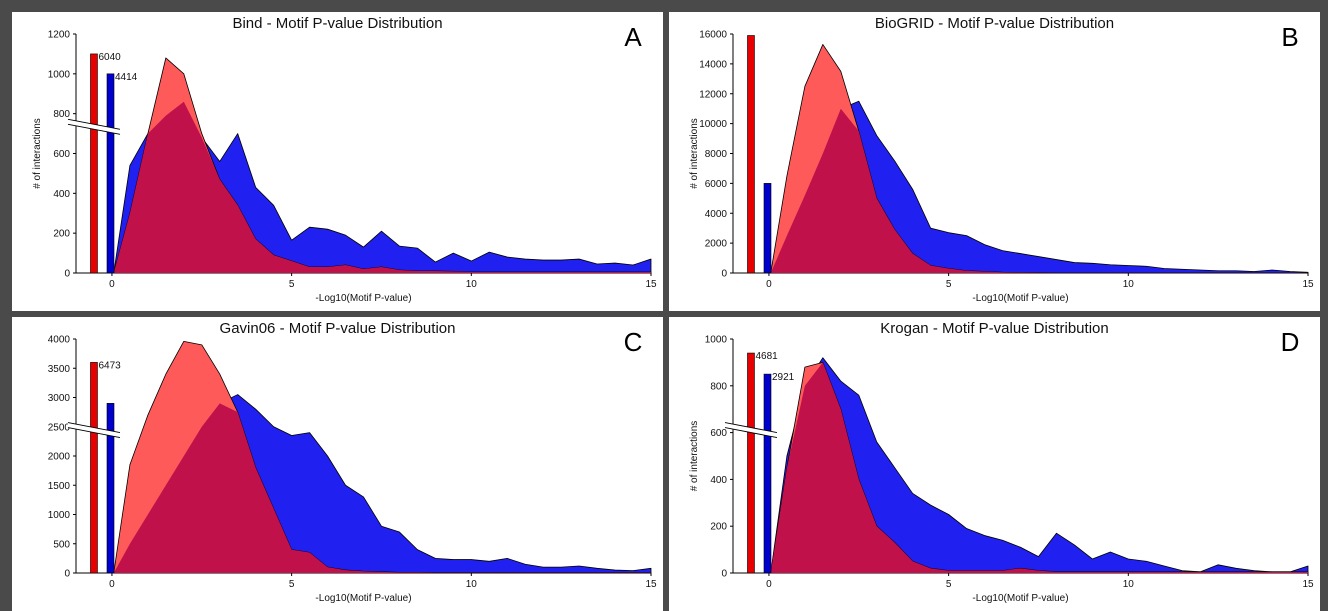 The width and height of the screenshot is (1328, 611). What do you see at coordinates (633, 342) in the screenshot?
I see `panel-letter: C` at bounding box center [633, 342].